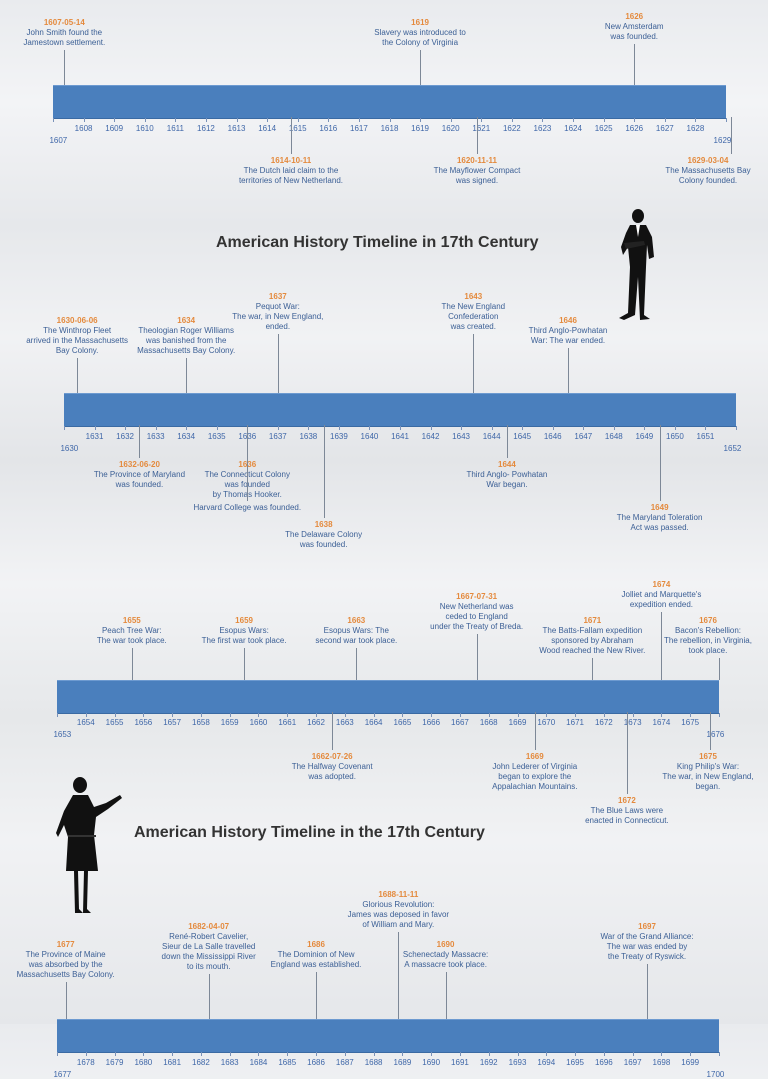 The height and width of the screenshot is (1079, 768). What do you see at coordinates (172, 722) in the screenshot?
I see `year-label: 1657` at bounding box center [172, 722].